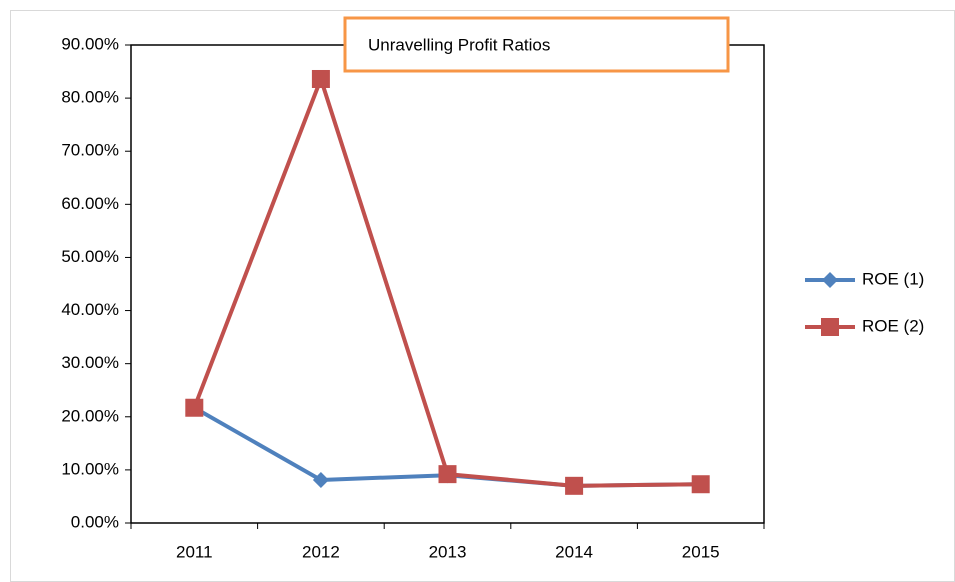 The image size is (955, 582). I want to click on chart-title: Unravelling Profit Ratios, so click(459, 44).